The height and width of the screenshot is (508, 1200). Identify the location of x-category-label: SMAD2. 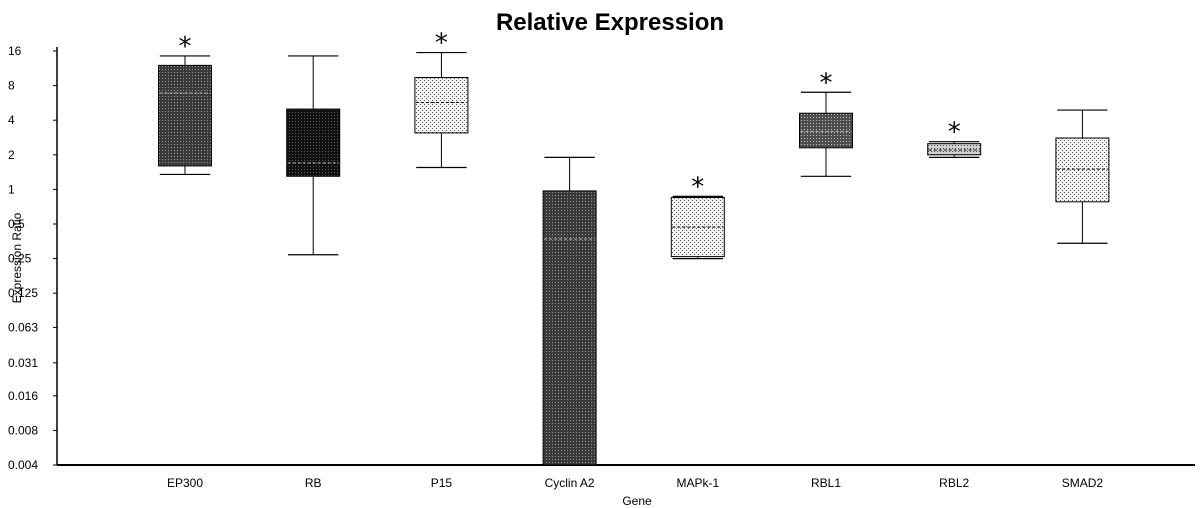
(1083, 483).